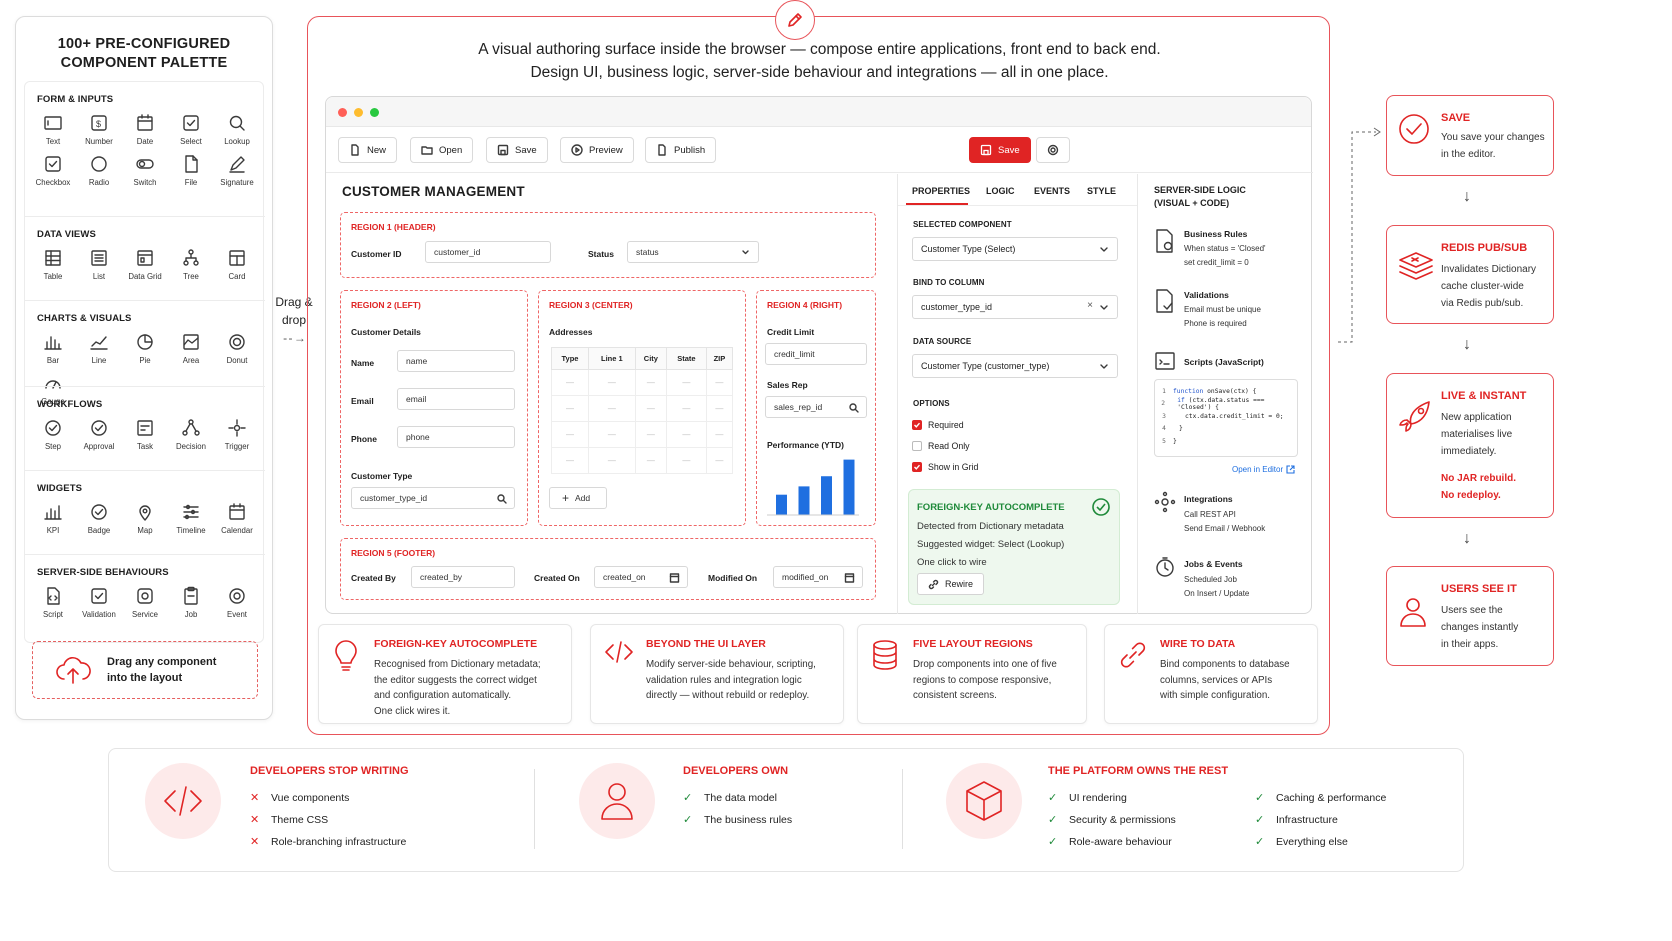 The height and width of the screenshot is (941, 1672). What do you see at coordinates (951, 584) in the screenshot?
I see `rewire-button: Rewire` at bounding box center [951, 584].